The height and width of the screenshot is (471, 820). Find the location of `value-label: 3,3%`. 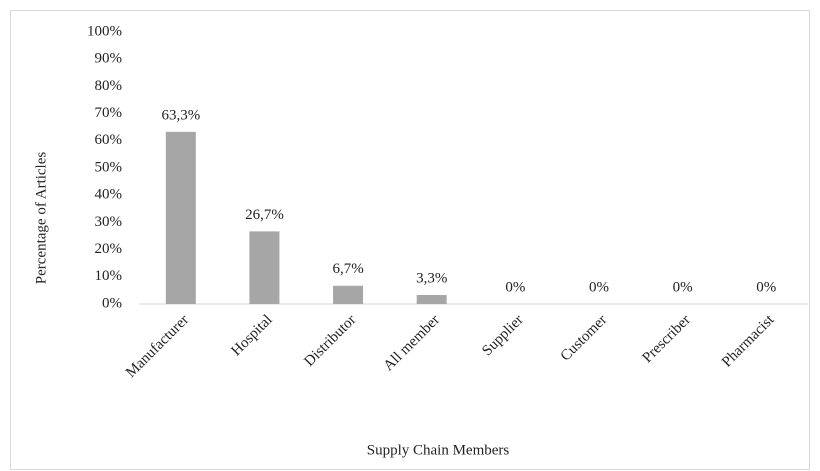

value-label: 3,3% is located at coordinates (431, 278).